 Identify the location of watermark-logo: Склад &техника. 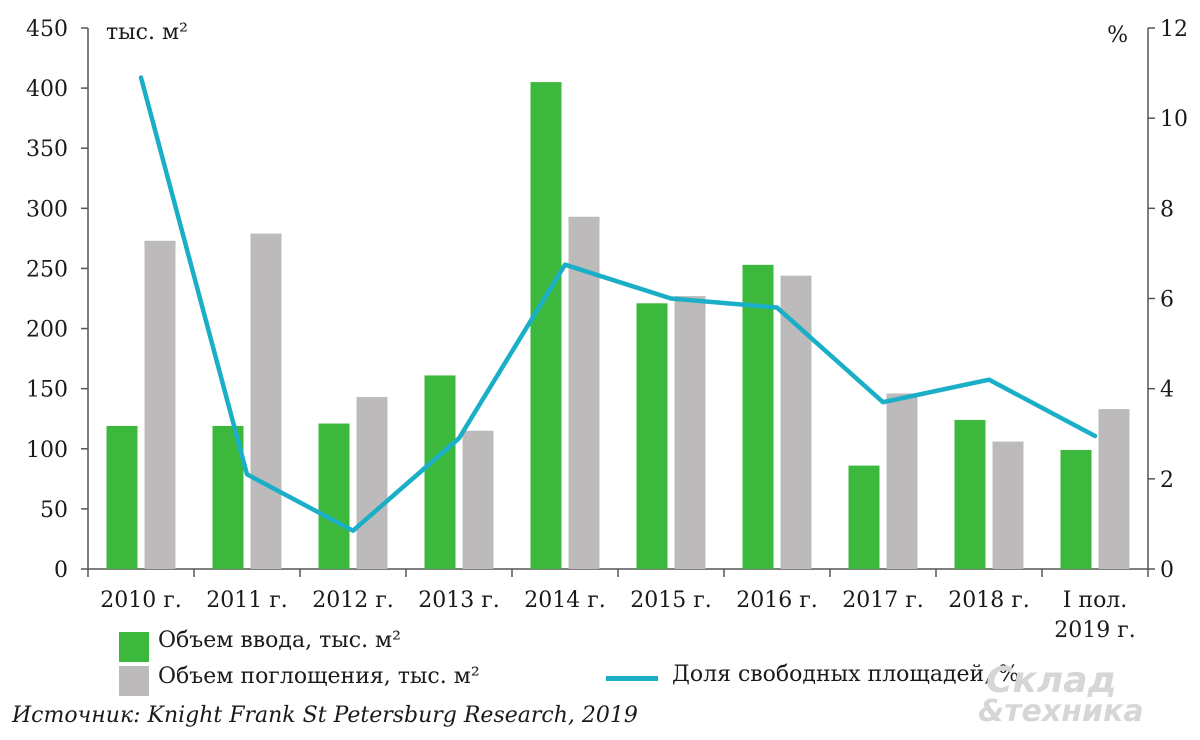
(1085, 697).